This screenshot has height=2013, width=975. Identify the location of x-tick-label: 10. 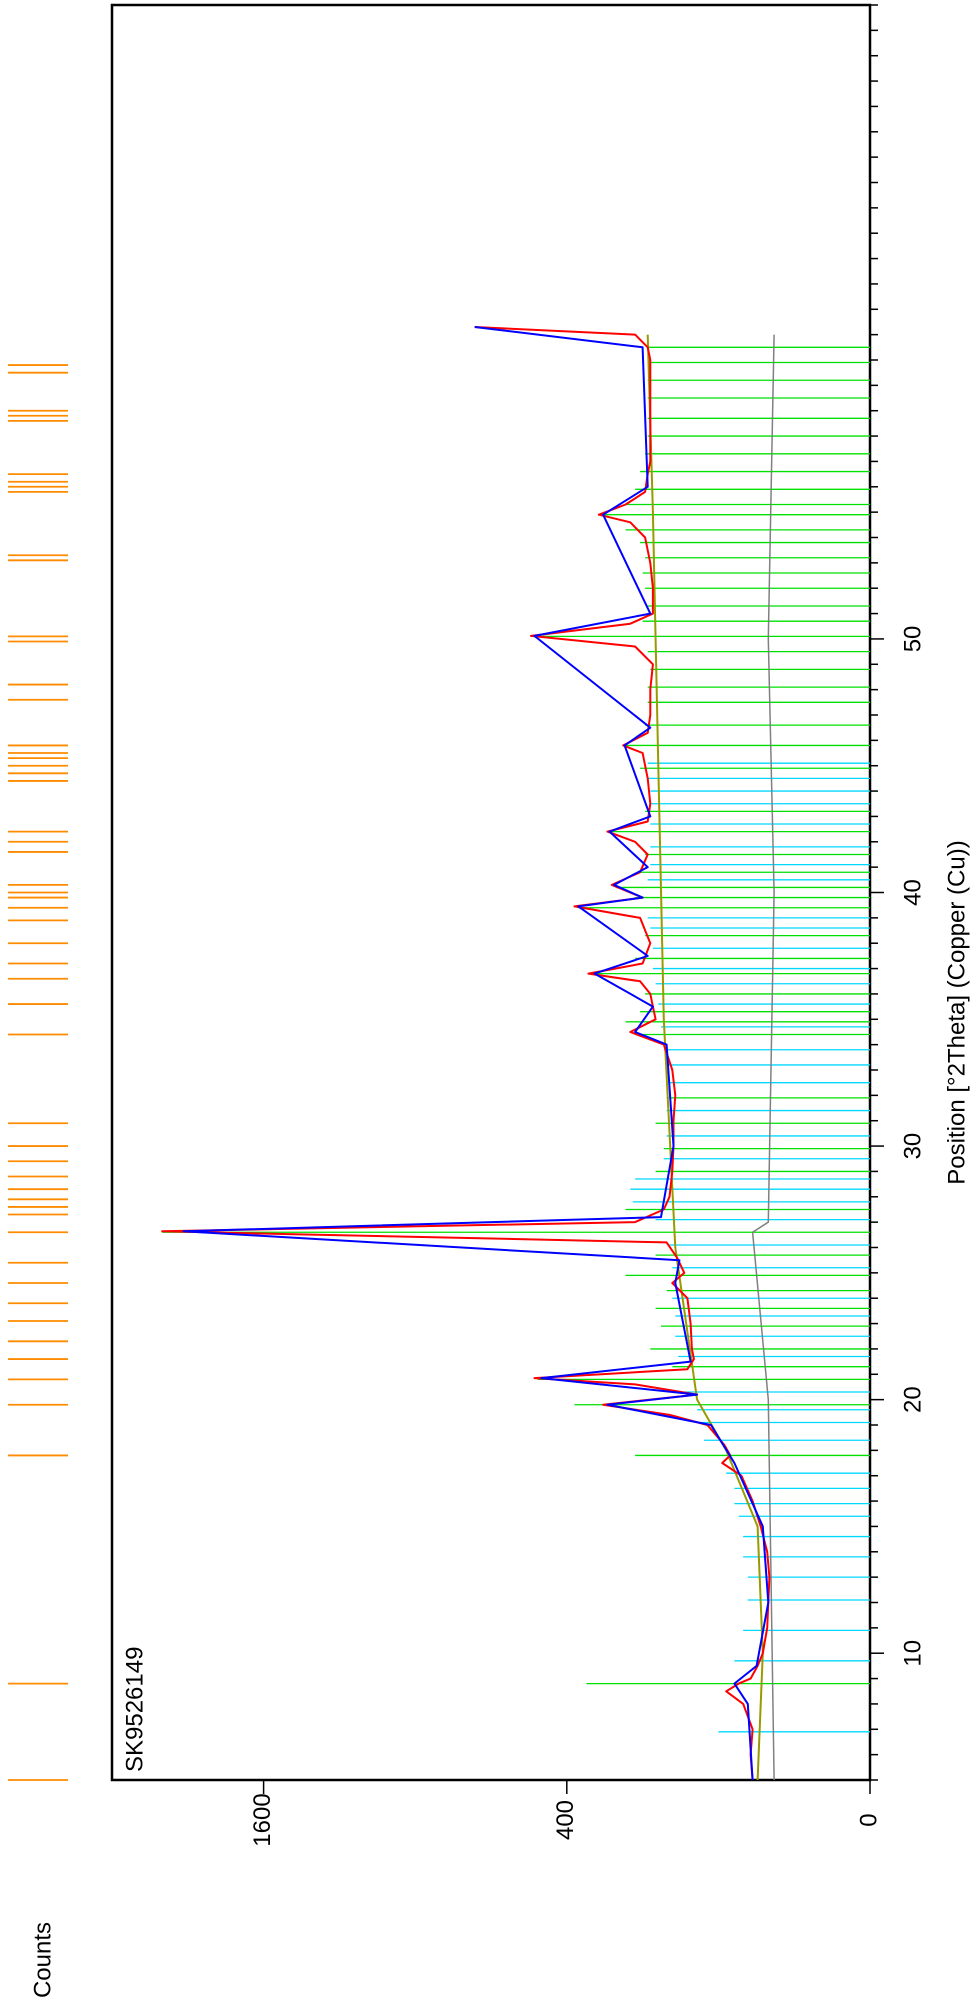
(912, 1653).